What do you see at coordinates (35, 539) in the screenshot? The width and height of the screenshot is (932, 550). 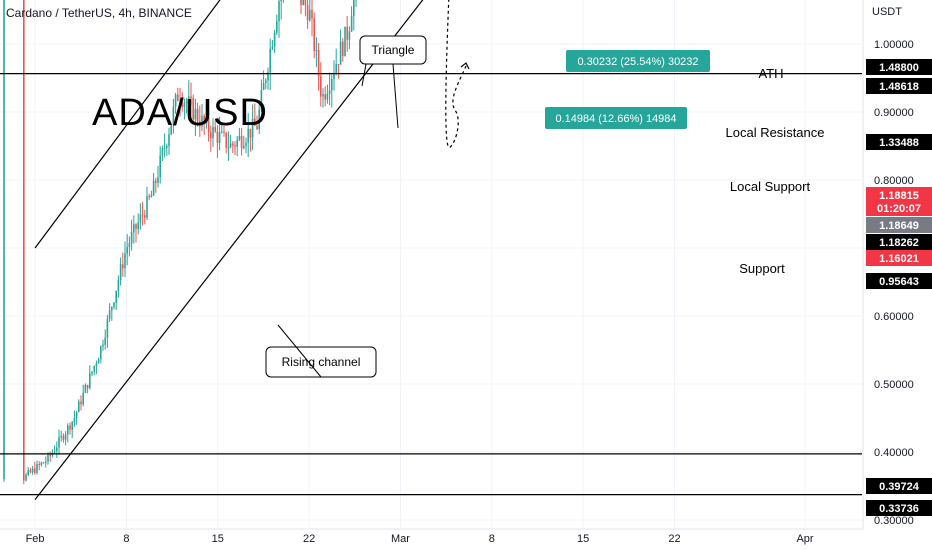 I see `time-tick-label: Feb` at bounding box center [35, 539].